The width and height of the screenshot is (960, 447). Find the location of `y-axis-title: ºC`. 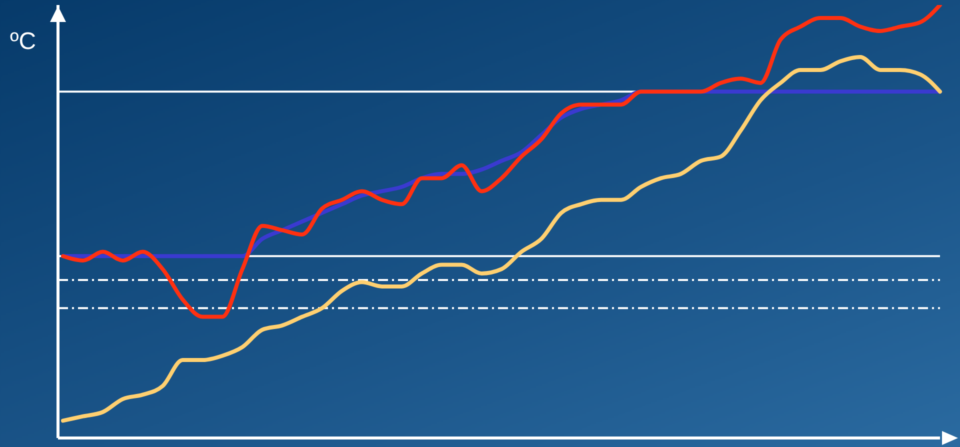

y-axis-title: ºC is located at coordinates (23, 42).